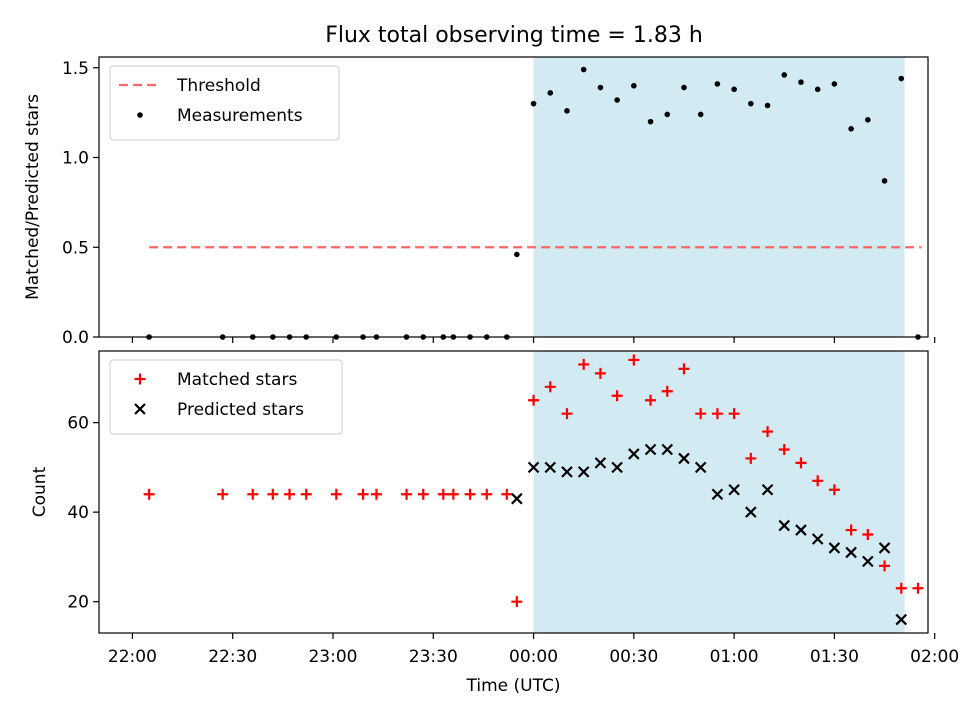  Describe the element at coordinates (237, 380) in the screenshot. I see `legend-label: Matched stars` at that location.